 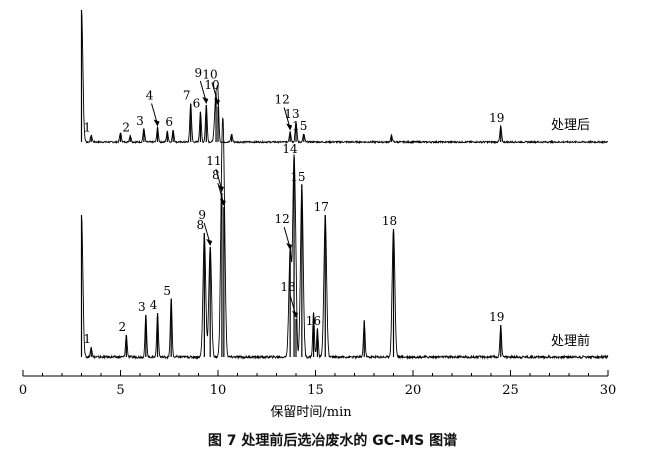 I want to click on series-label-before: 处理前, so click(x=570, y=341).